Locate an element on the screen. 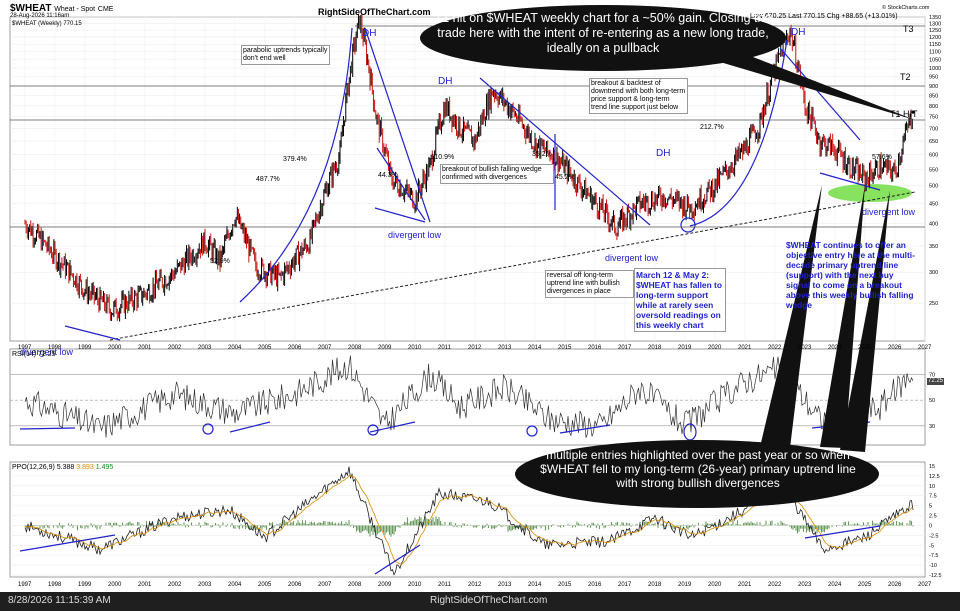  year-tick-label-bottom: 2007 is located at coordinates (325, 585).